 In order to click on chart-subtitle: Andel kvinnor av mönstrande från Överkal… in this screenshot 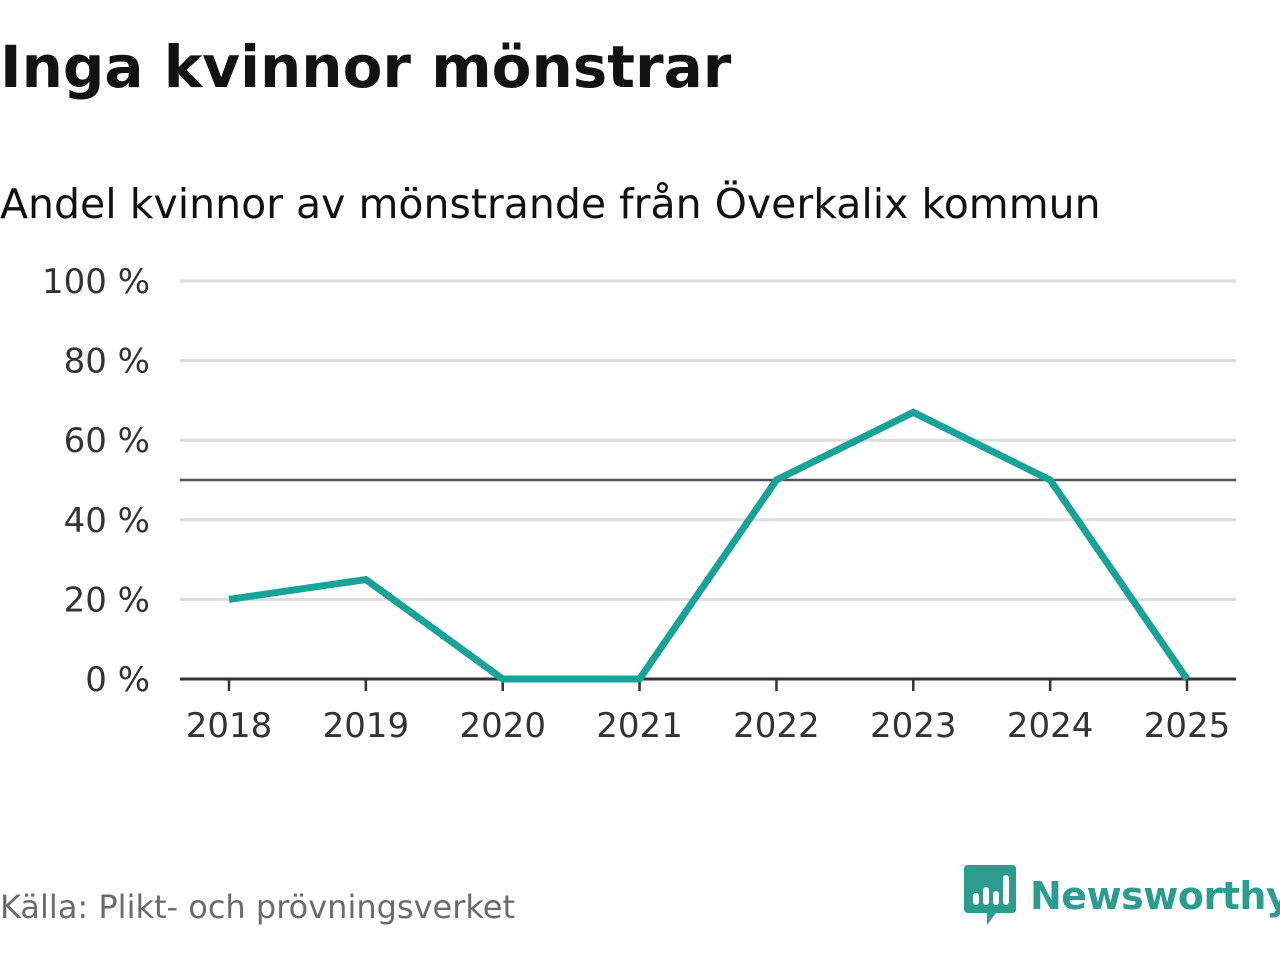, I will do `click(550, 204)`.